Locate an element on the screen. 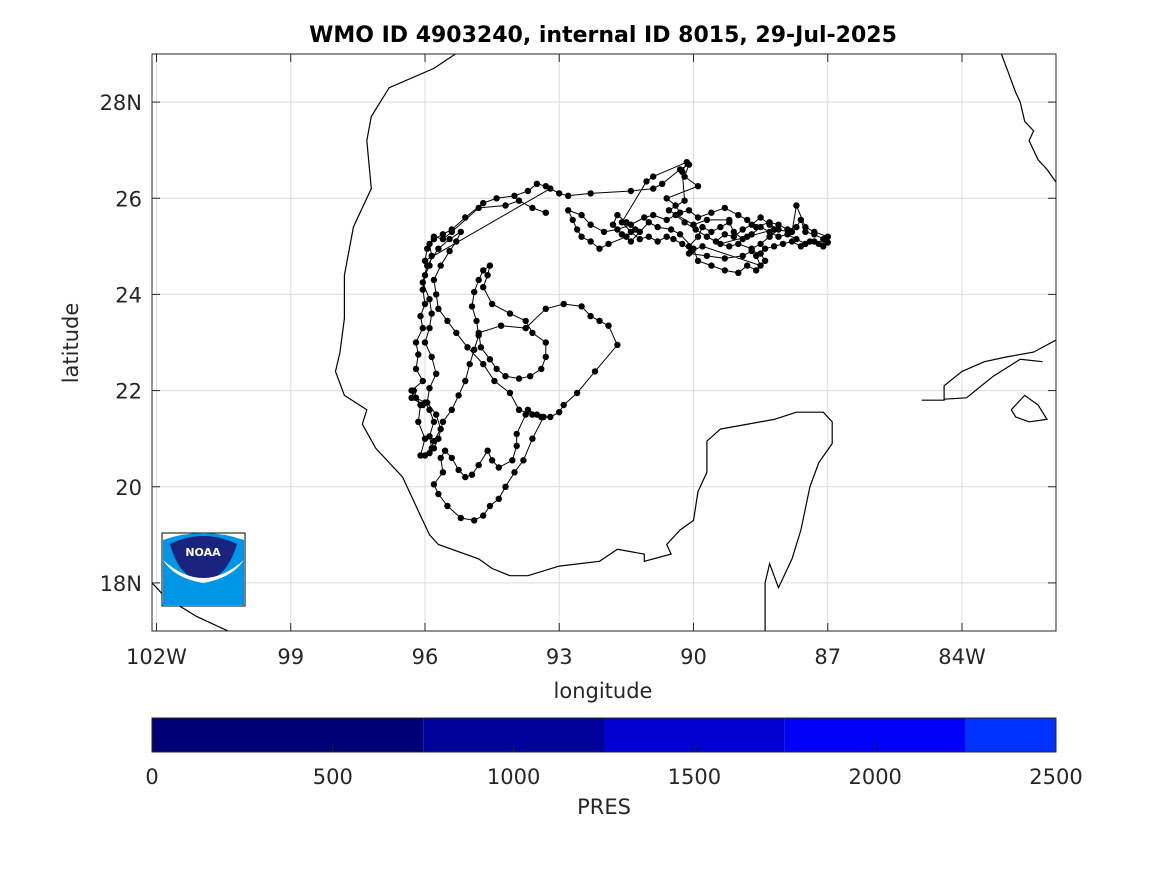 The height and width of the screenshot is (875, 1167). y-axis-label: latitude is located at coordinates (71, 343).